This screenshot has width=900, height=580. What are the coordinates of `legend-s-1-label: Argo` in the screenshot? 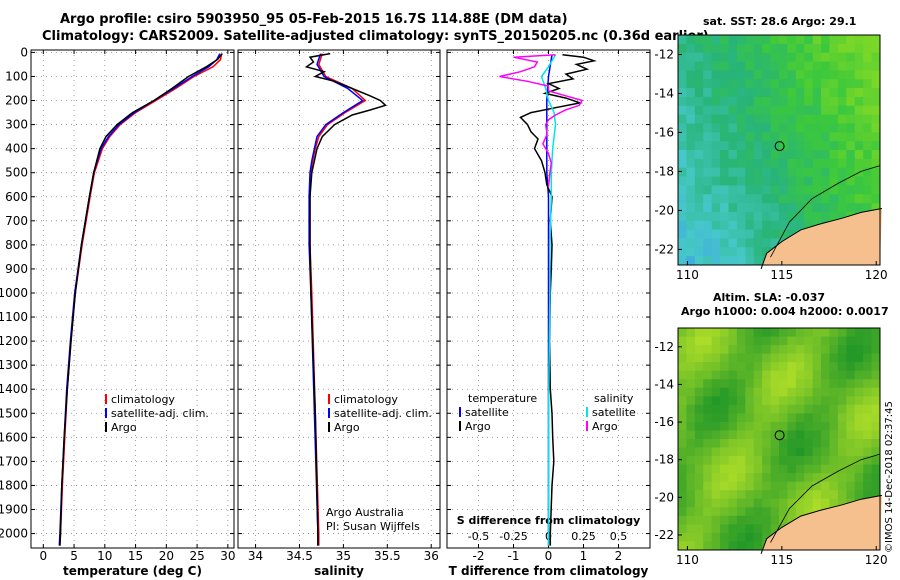 It's located at (605, 426).